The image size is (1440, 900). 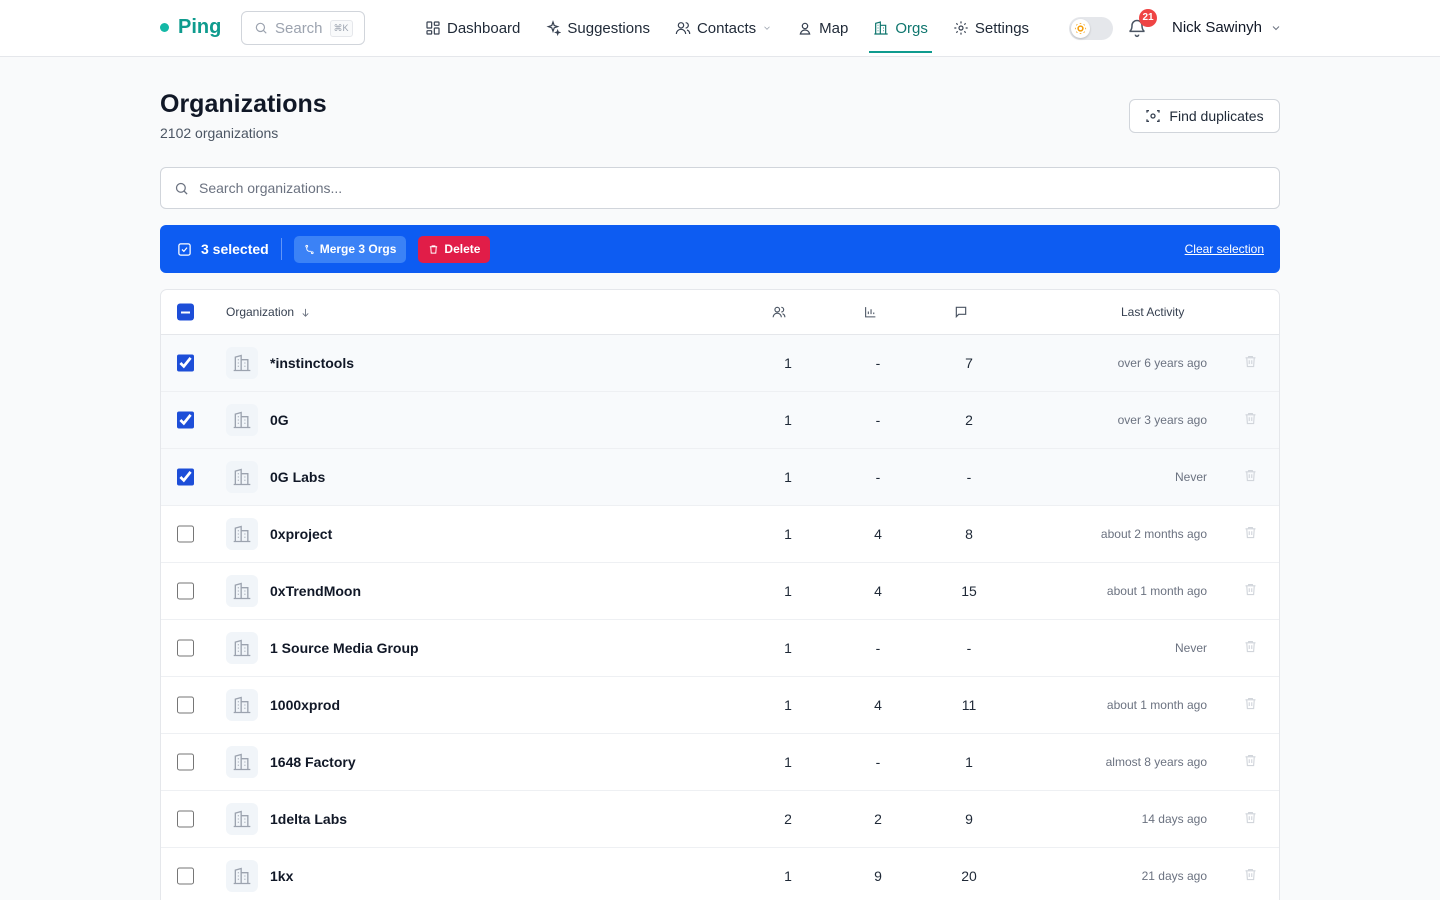 I want to click on nav-item: Dashboard, so click(x=472, y=28).